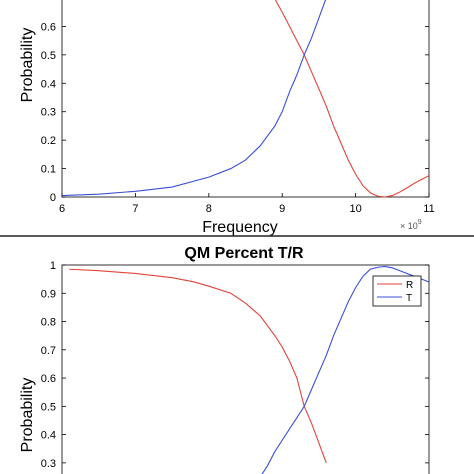  What do you see at coordinates (48, 170) in the screenshot?
I see `top-y-tick-label: 0.1` at bounding box center [48, 170].